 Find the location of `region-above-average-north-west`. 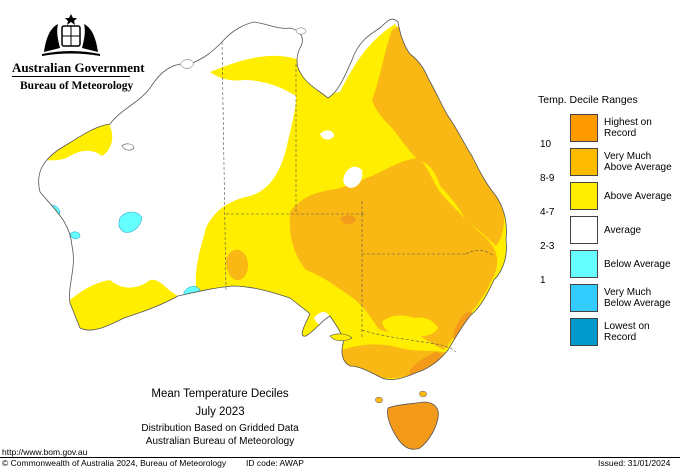

region-above-average-north-west is located at coordinates (76, 141).